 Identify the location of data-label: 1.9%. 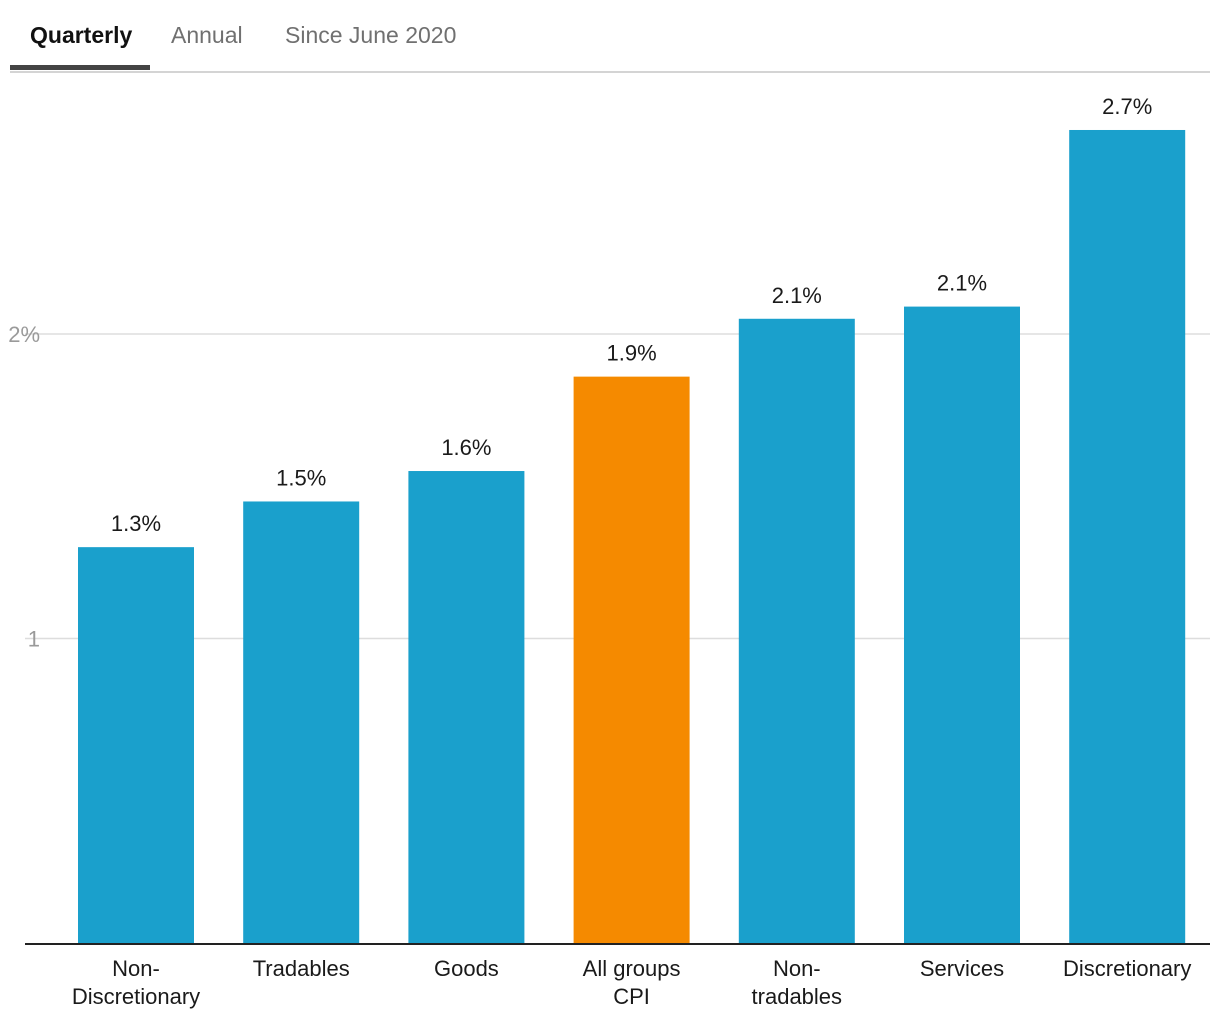
(632, 353).